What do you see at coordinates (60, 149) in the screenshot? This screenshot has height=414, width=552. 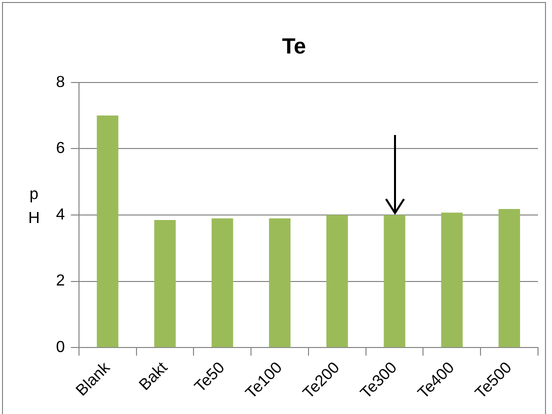 I see `y-tick-label: 6` at bounding box center [60, 149].